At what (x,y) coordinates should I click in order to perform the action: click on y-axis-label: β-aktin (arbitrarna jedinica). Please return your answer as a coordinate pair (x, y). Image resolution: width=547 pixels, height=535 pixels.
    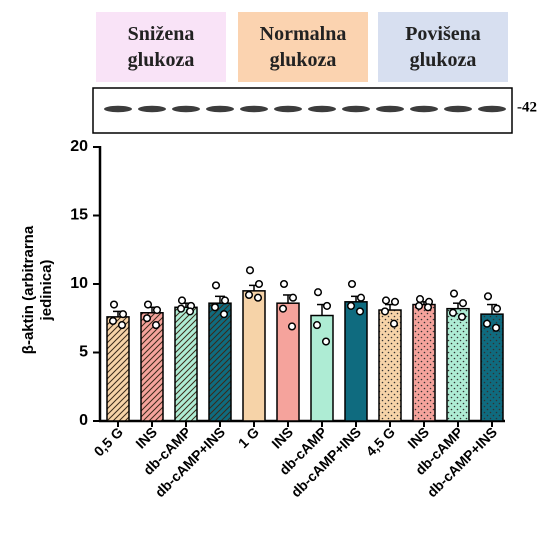
    Looking at the image, I should click on (37, 290).